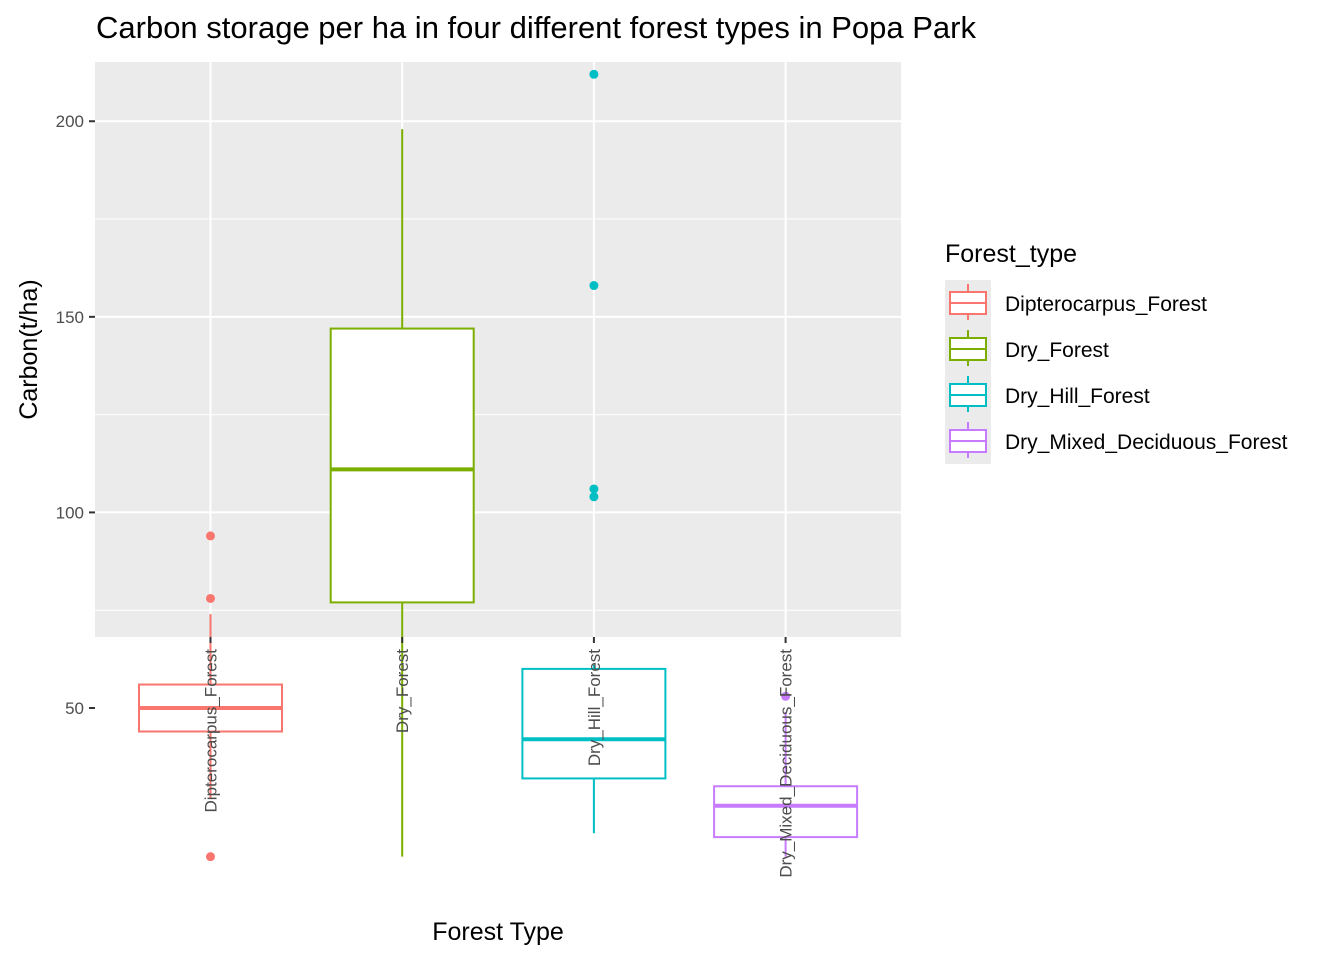  Describe the element at coordinates (211, 731) in the screenshot. I see `x-tick-label: Dipterocarpus_Forest` at that location.